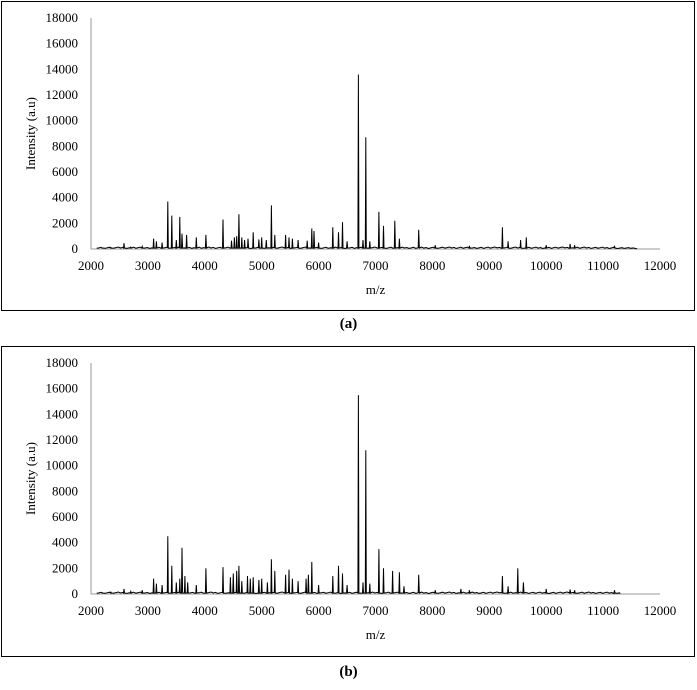 Image resolution: width=697 pixels, height=690 pixels. Describe the element at coordinates (348, 672) in the screenshot. I see `caption-b: (b)` at that location.